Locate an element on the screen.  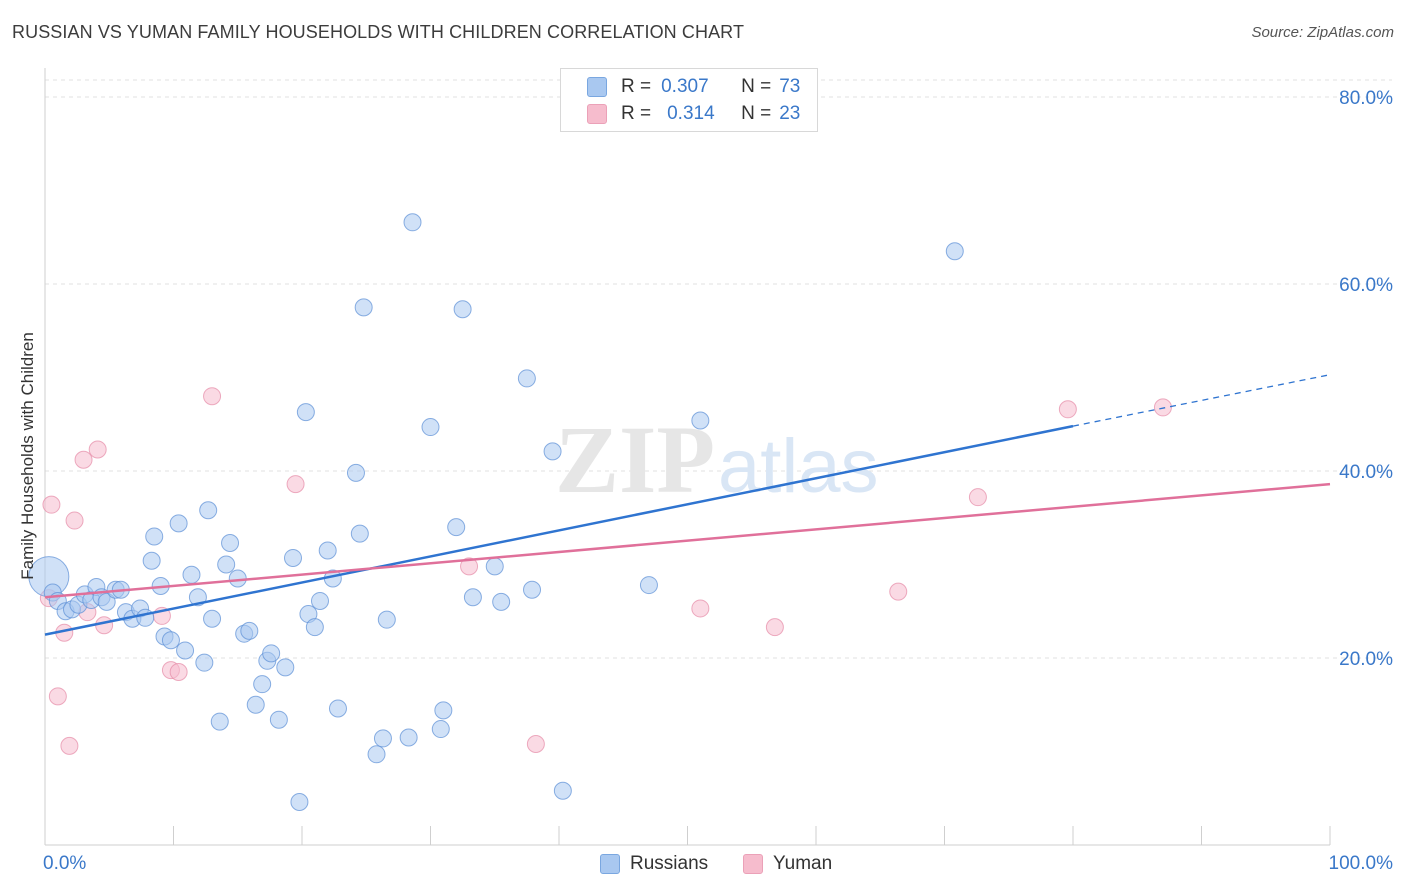
x-tick-label: 0.0% is located at coordinates (64, 863).